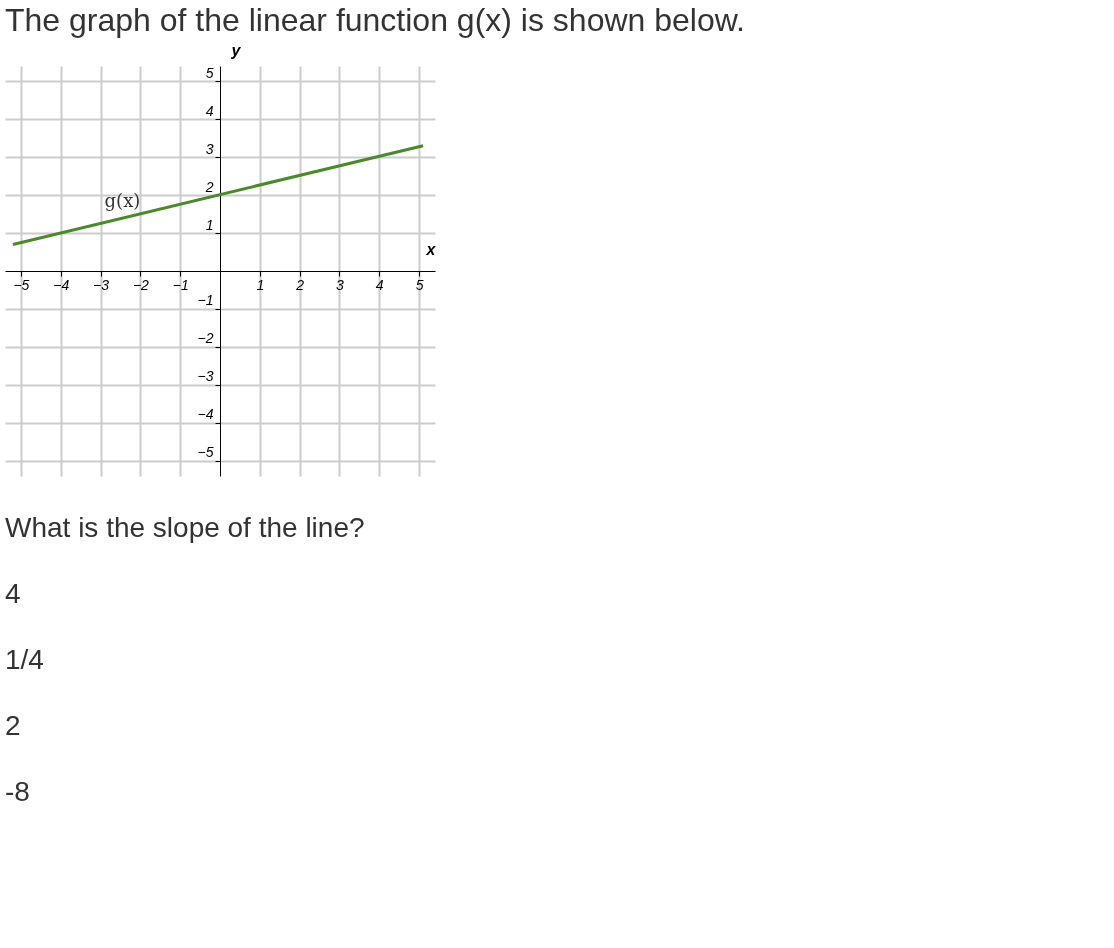 This screenshot has height=948, width=1114. I want to click on y-tick-label: −1, so click(205, 300).